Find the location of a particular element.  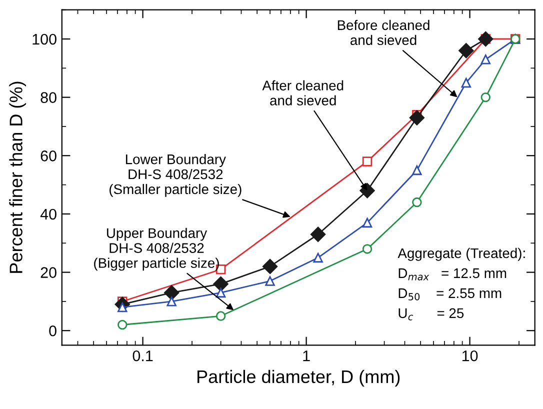

y-tick-label: 20 is located at coordinates (48, 272).